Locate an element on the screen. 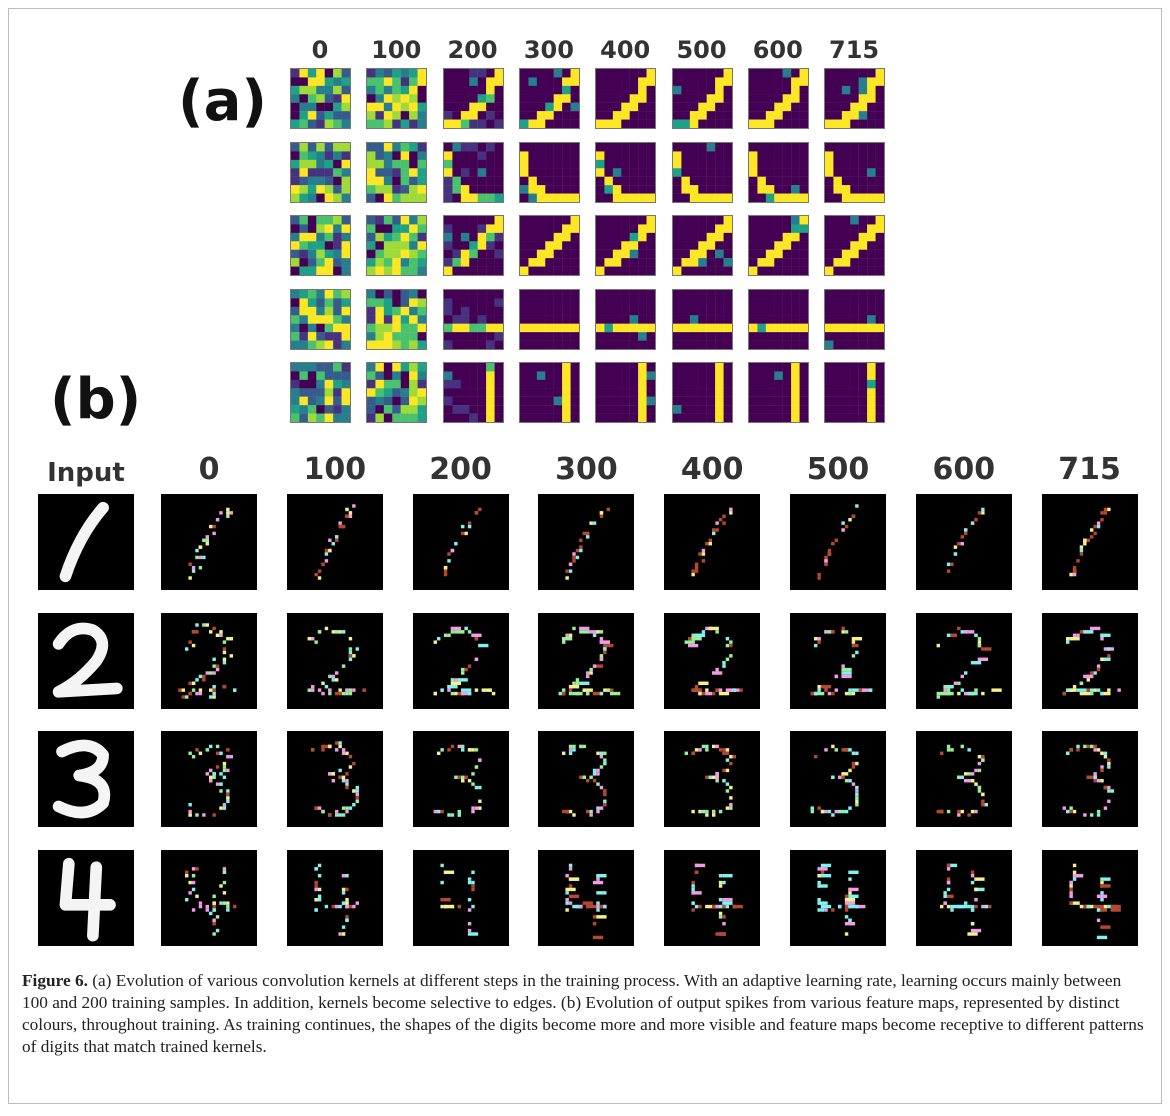 The height and width of the screenshot is (1116, 1170). kernel-step-header: 200 is located at coordinates (472, 50).